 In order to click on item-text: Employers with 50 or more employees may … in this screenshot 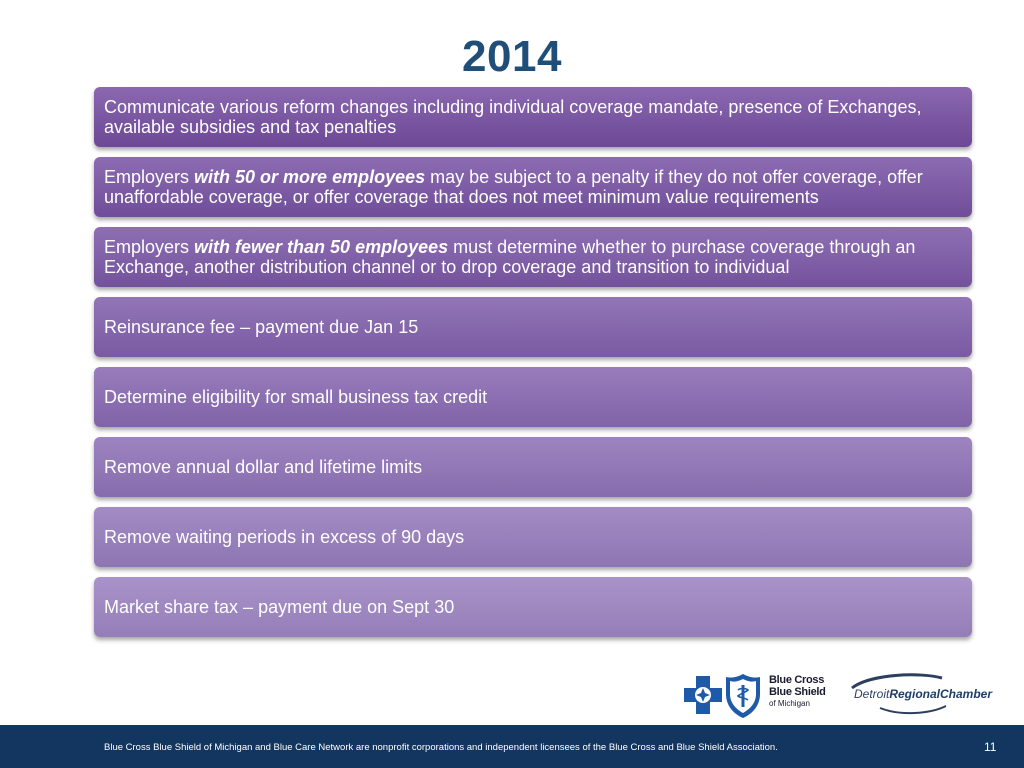, I will do `click(533, 187)`.